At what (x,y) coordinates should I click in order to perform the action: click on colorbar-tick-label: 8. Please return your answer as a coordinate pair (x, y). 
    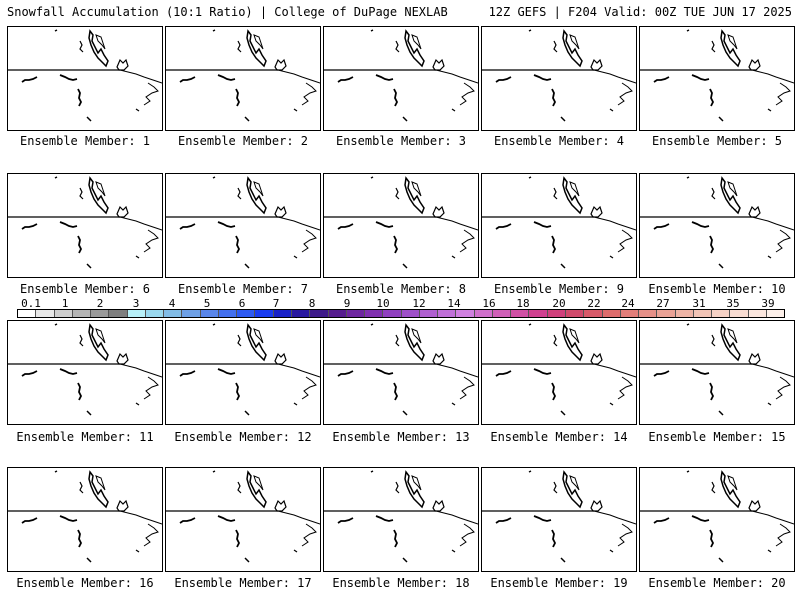
    Looking at the image, I should click on (312, 303).